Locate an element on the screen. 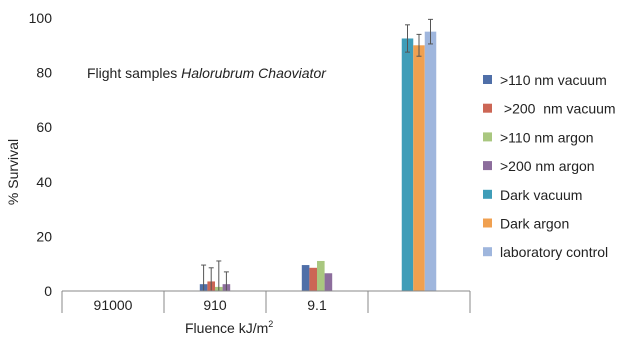 The image size is (637, 342). legend-label: >110 nm argon is located at coordinates (547, 137).